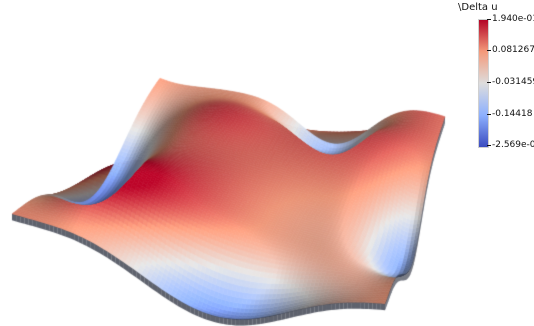 The height and width of the screenshot is (326, 534). Describe the element at coordinates (483, 83) in the screenshot. I see `colorbar` at that location.